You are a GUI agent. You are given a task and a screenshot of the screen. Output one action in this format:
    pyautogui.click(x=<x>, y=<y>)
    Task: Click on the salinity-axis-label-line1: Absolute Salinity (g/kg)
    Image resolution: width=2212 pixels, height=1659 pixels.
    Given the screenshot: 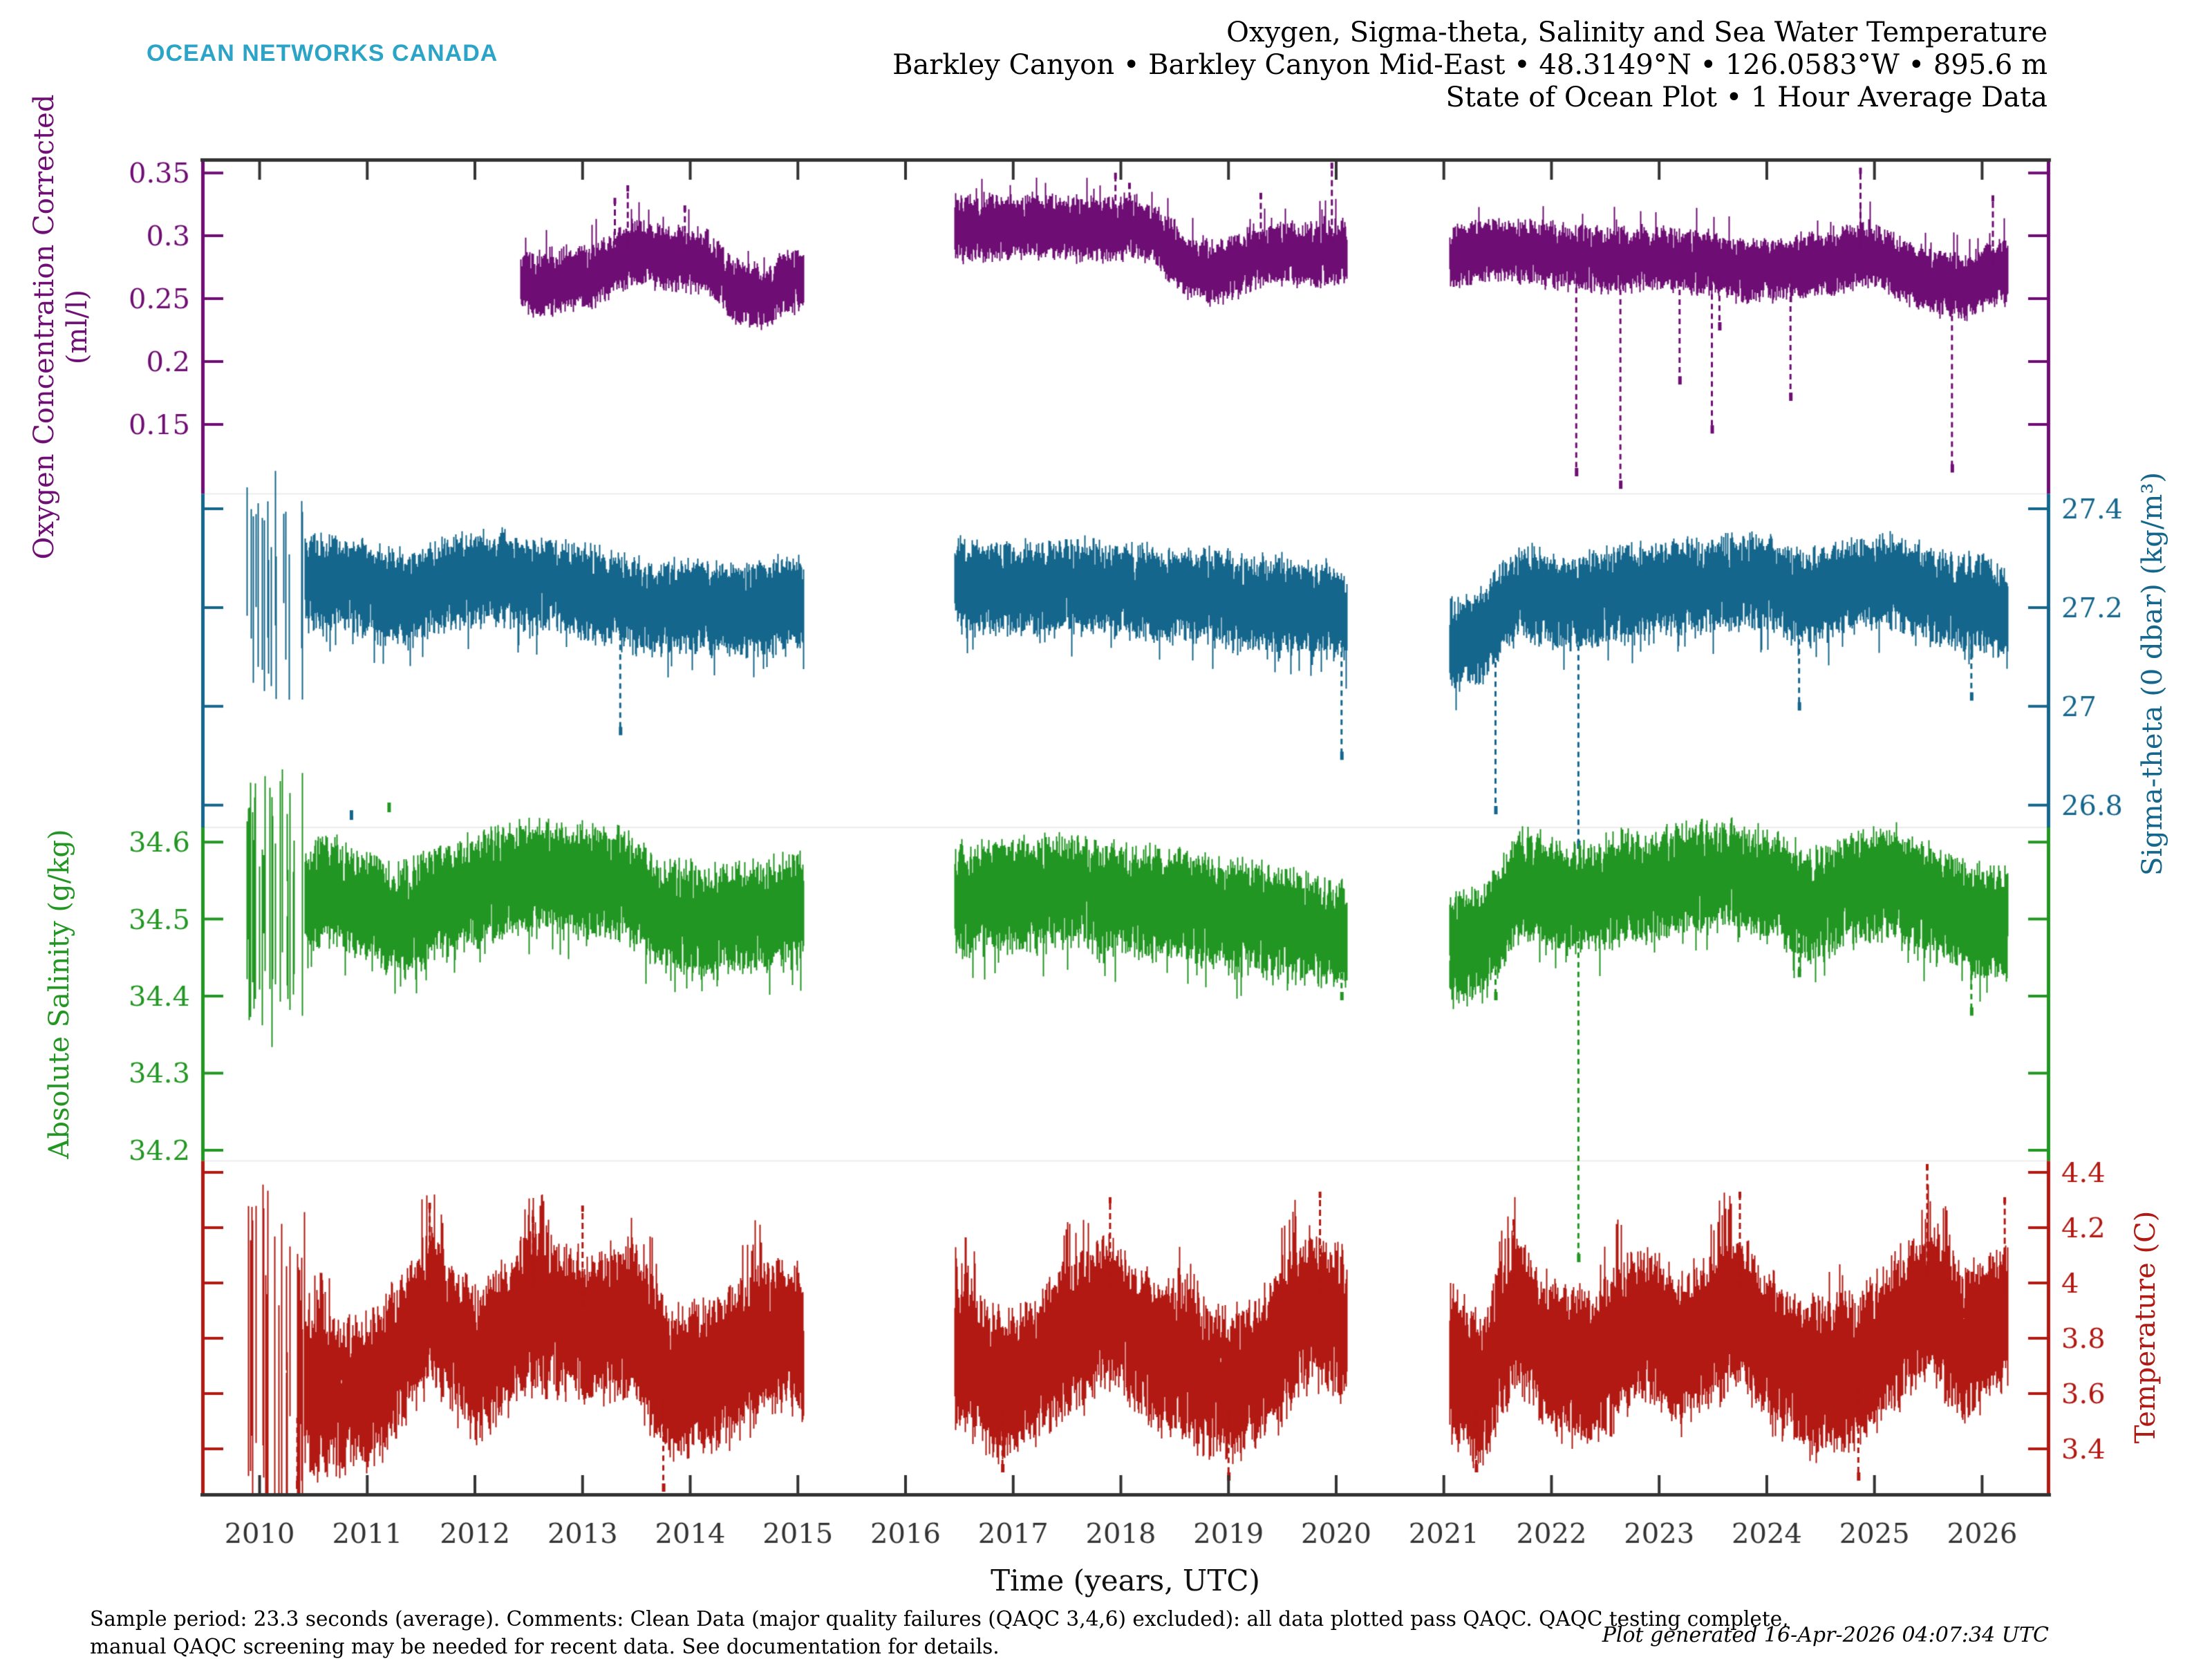 What is the action you would take?
    pyautogui.click(x=60, y=994)
    